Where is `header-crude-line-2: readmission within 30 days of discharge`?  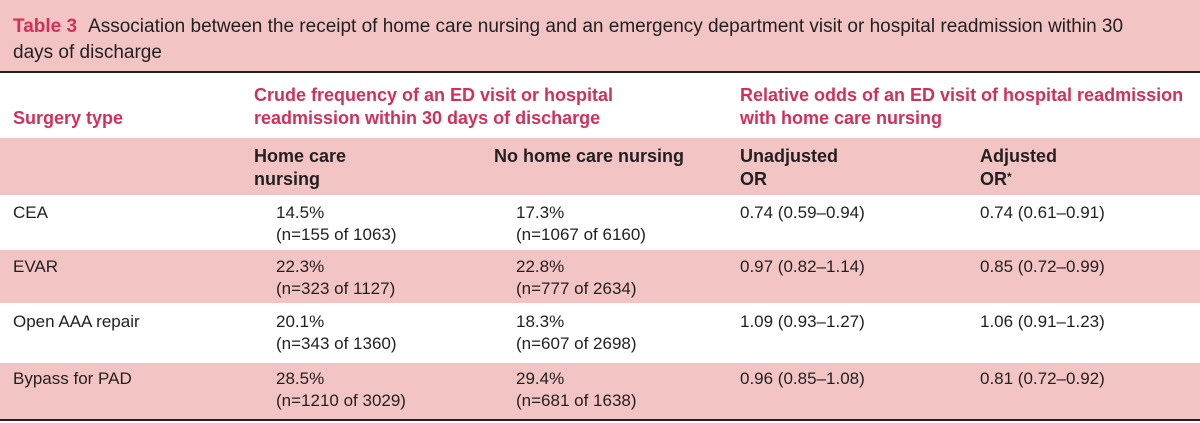
header-crude-line-2: readmission within 30 days of discharge is located at coordinates (427, 118).